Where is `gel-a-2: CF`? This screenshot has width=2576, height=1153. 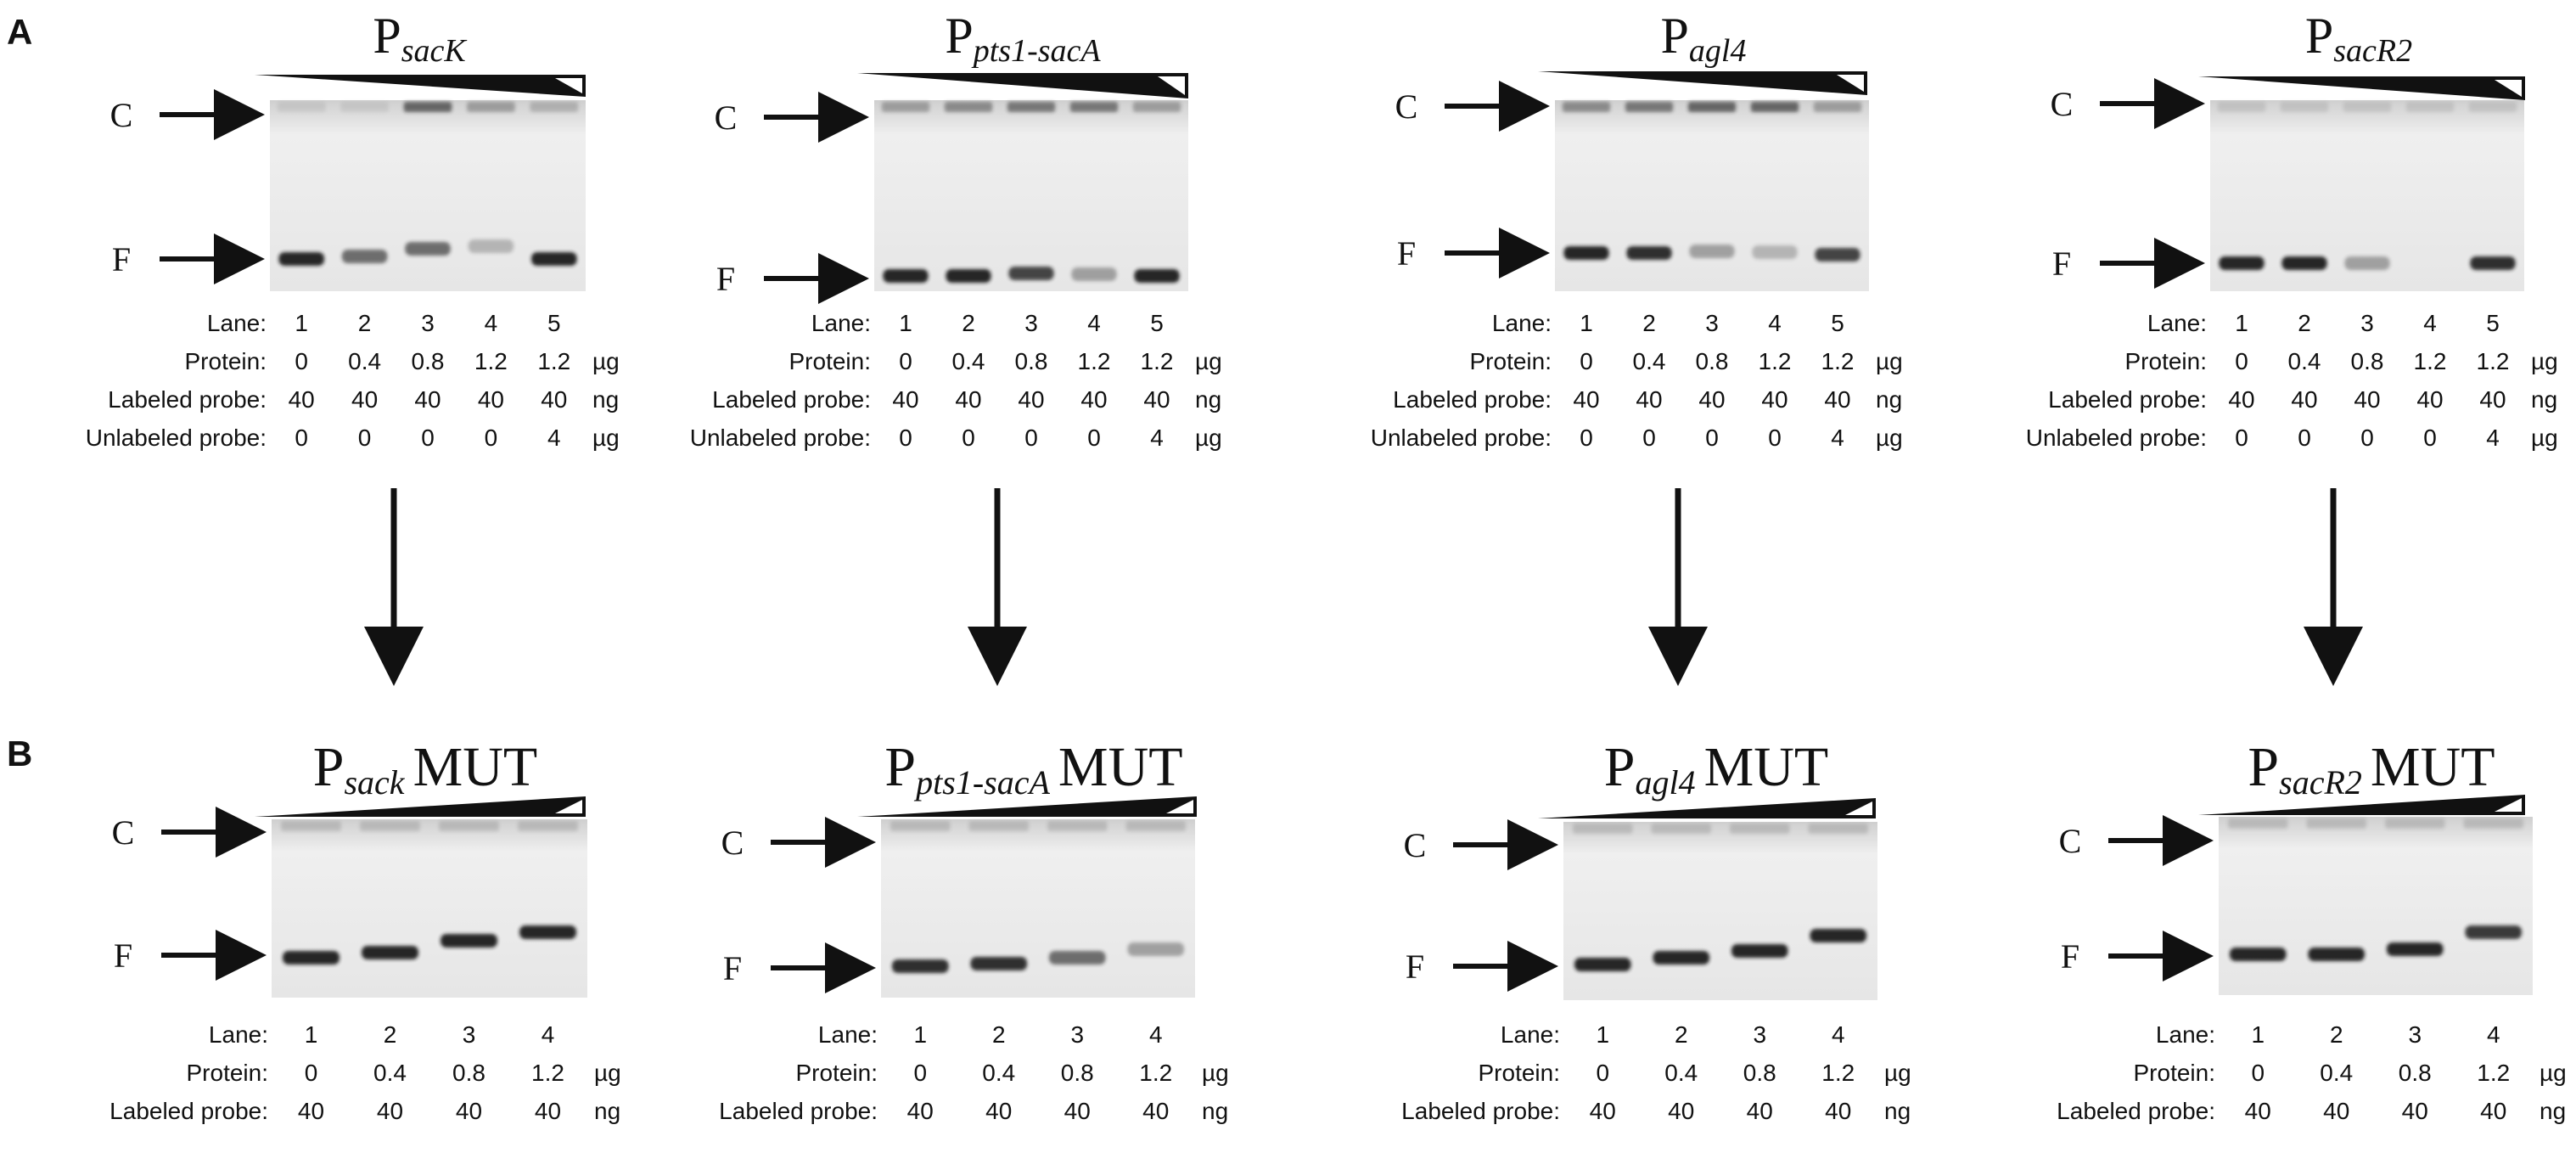
gel-a-2: CF is located at coordinates (951, 188).